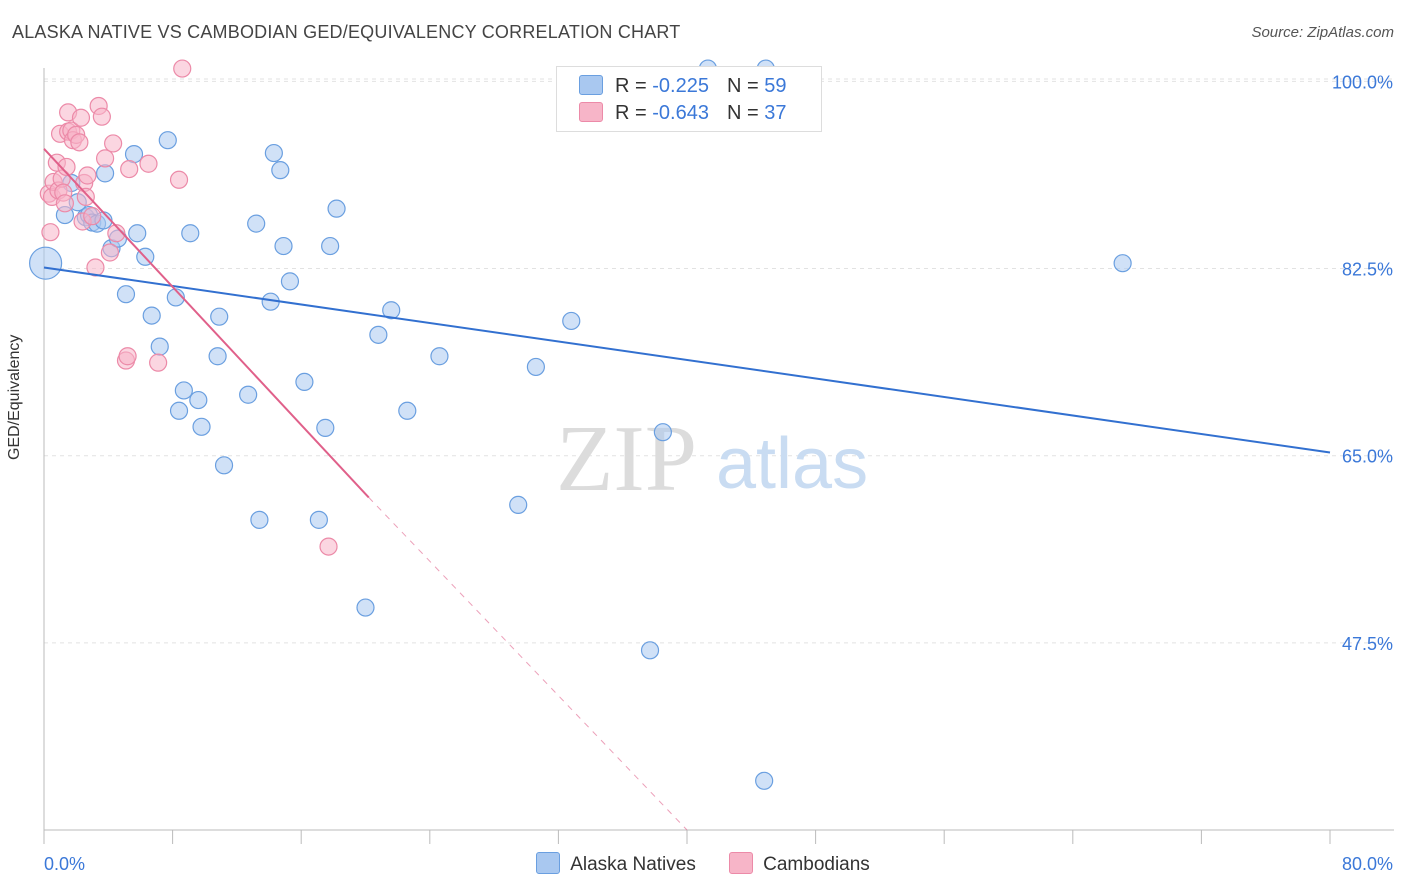  Describe the element at coordinates (1322, 32) in the screenshot. I see `source-label: Source: ZipAtlas.com` at that location.